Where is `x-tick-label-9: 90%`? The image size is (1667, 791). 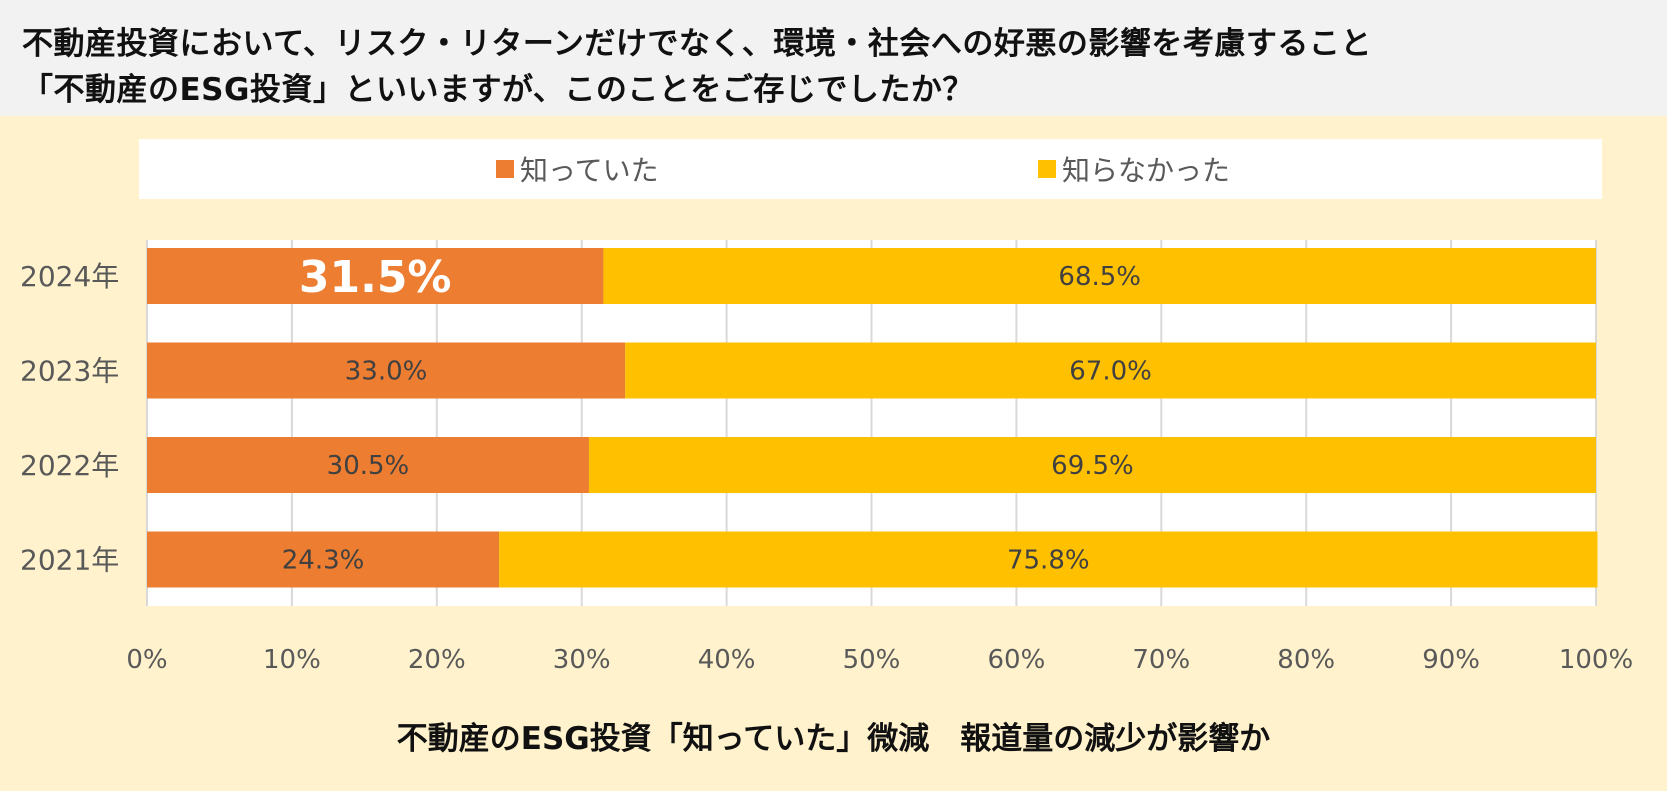
x-tick-label-9: 90% is located at coordinates (1451, 660).